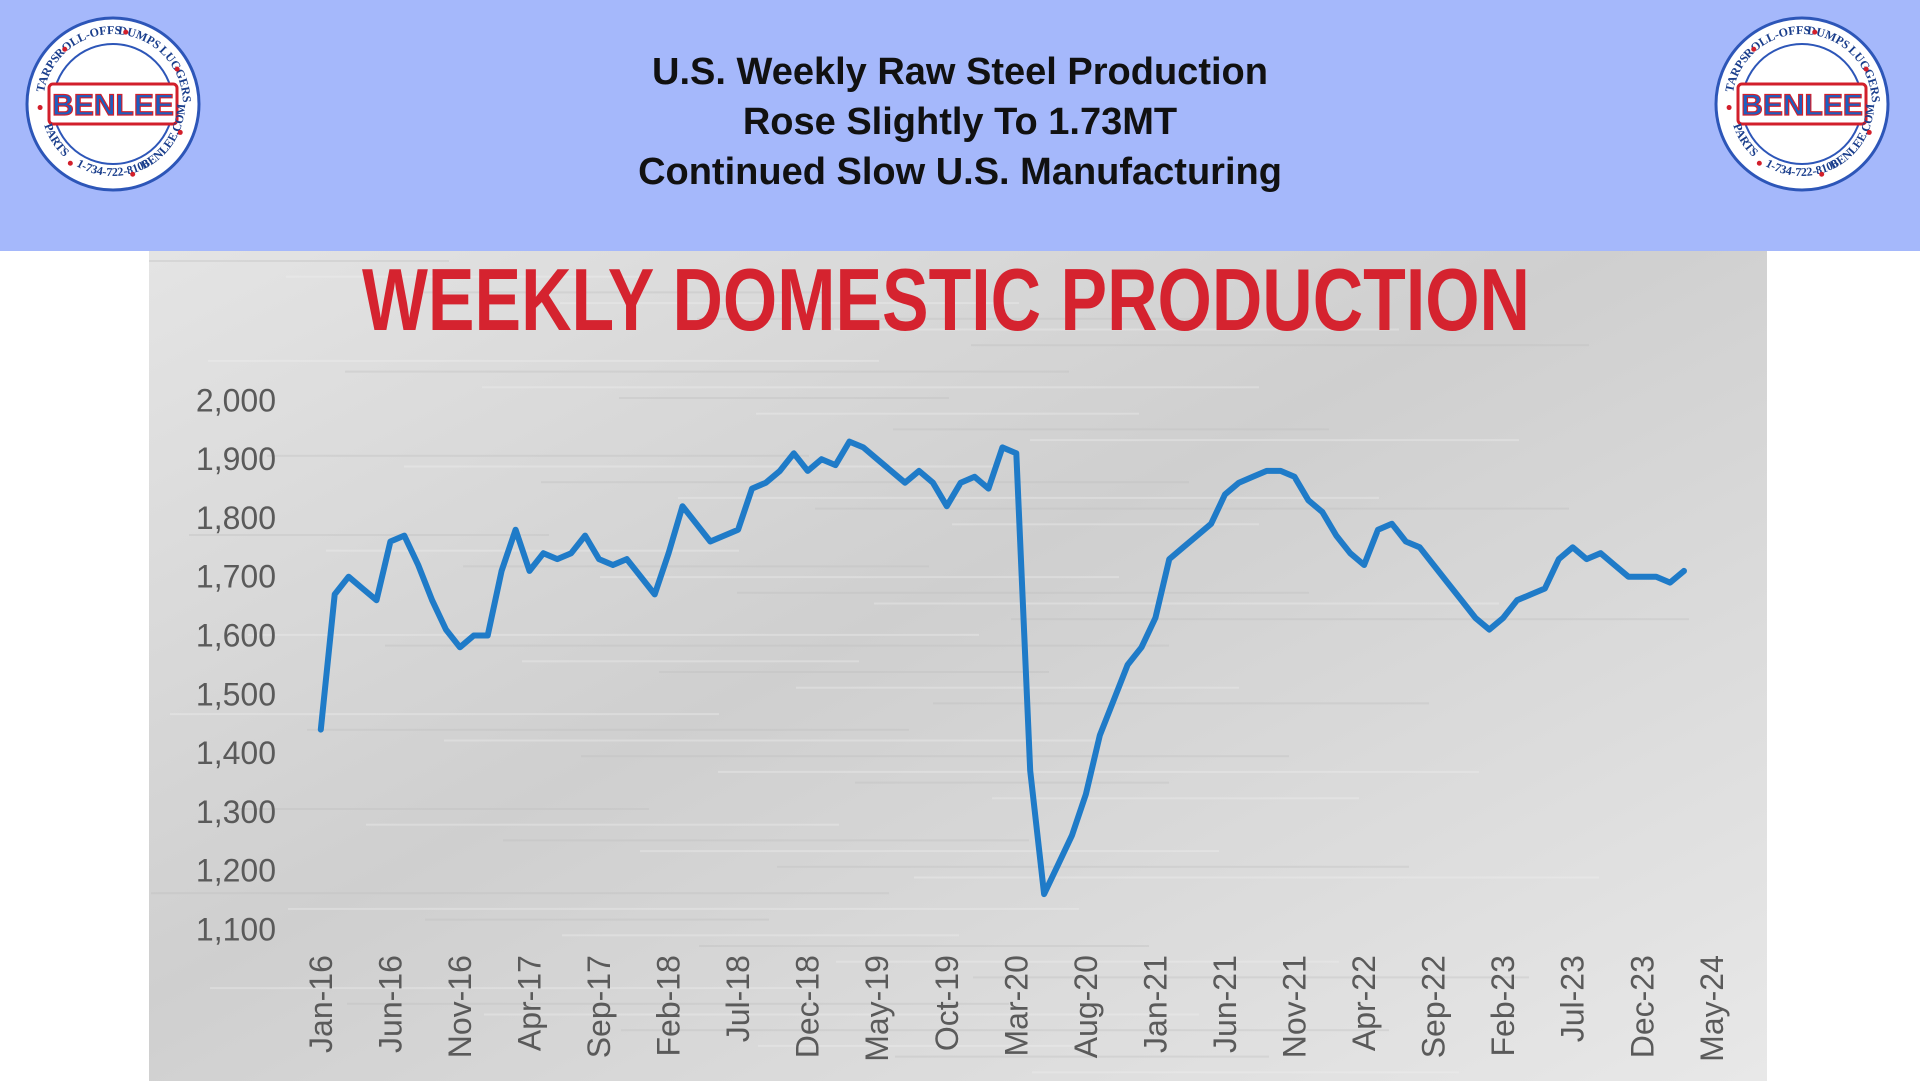 This screenshot has height=1081, width=1920. Describe the element at coordinates (738, 998) in the screenshot. I see `x-tick-label: Jul-18` at that location.